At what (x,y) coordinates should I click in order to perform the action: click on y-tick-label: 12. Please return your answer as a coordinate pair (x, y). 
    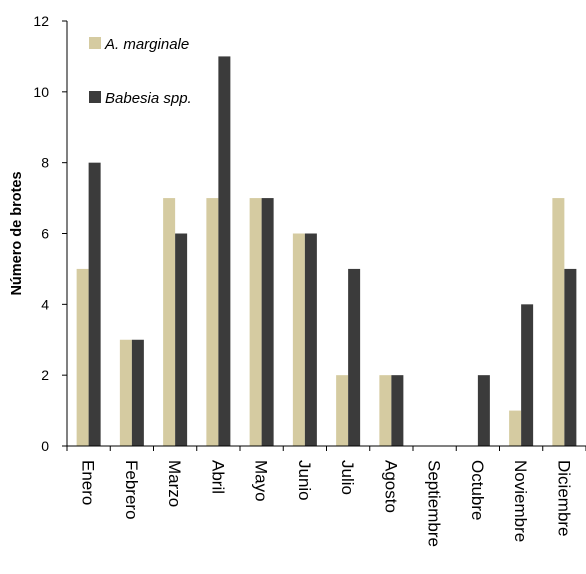
    Looking at the image, I should click on (41, 21).